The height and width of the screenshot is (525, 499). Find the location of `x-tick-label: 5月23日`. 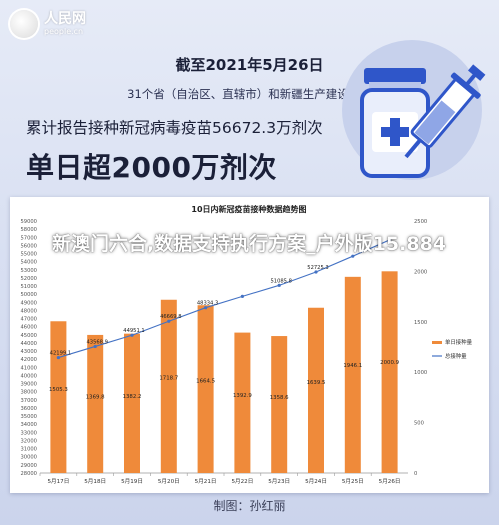

x-tick-label: 5月23日 is located at coordinates (279, 481).